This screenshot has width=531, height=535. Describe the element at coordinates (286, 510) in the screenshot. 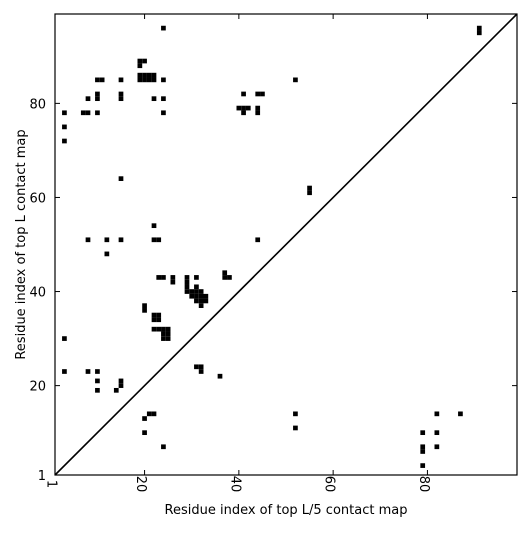

I see `x-axis-label: Residue index of top L/5 contact map` at that location.